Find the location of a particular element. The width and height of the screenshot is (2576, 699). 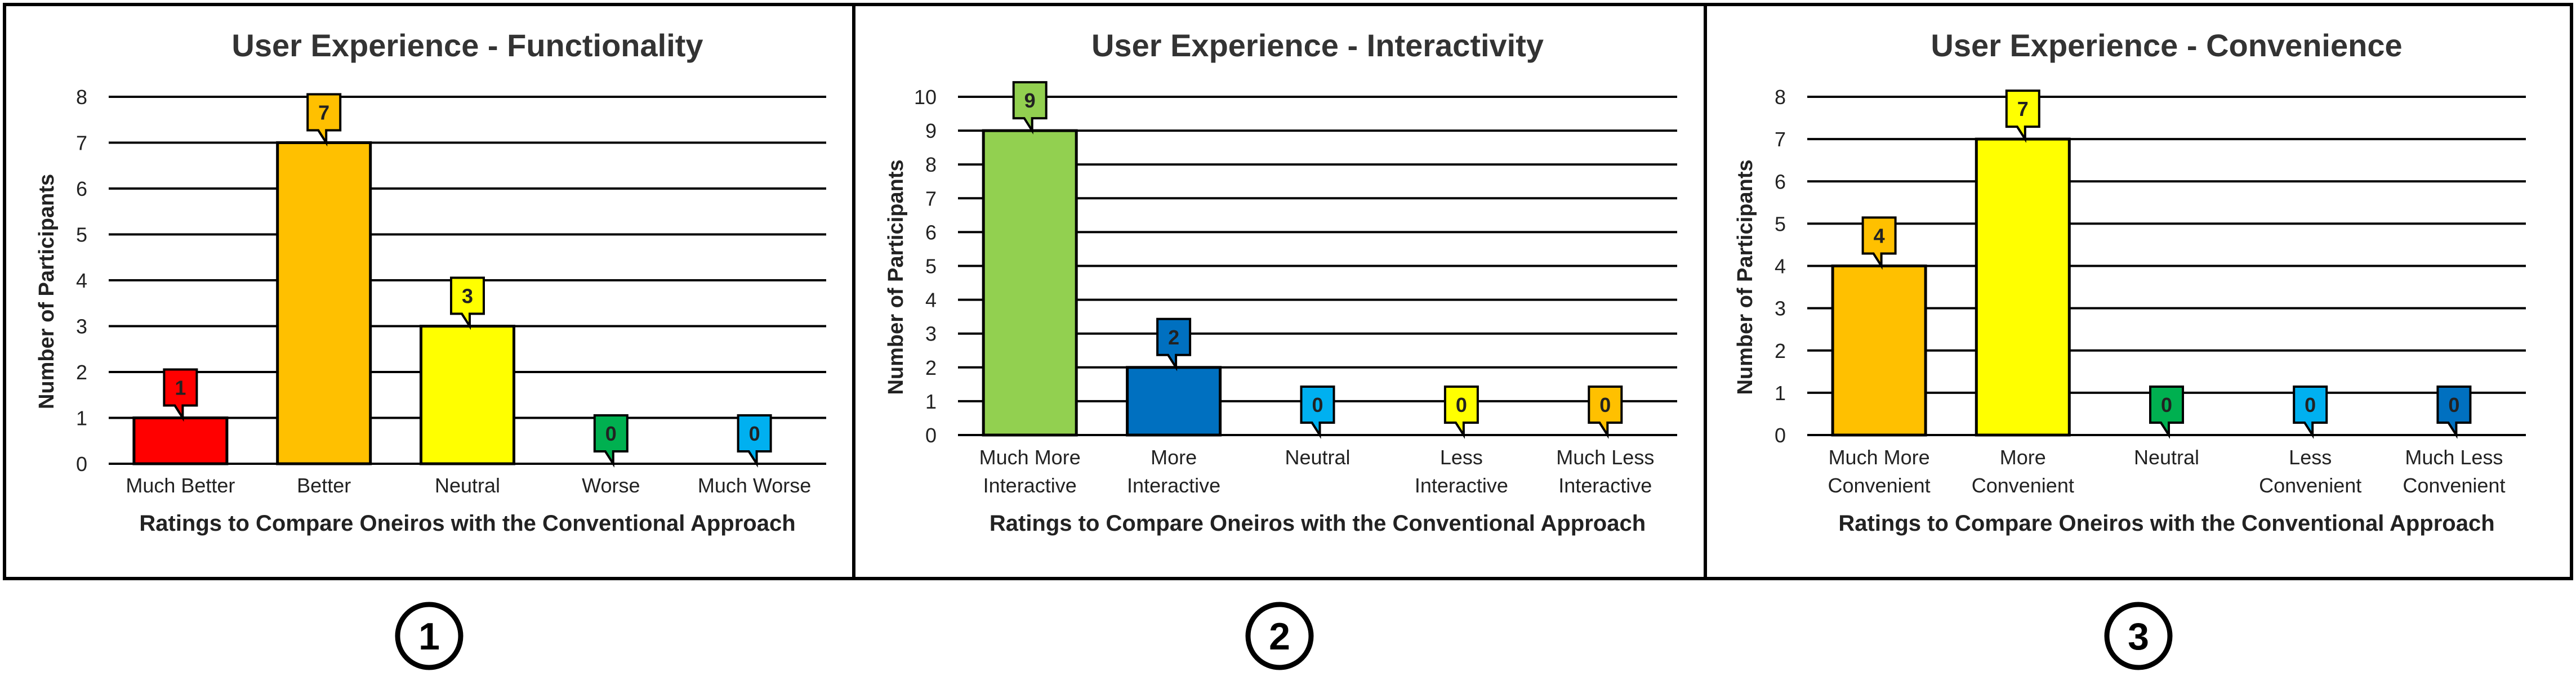

data-label: 1 is located at coordinates (180, 388).